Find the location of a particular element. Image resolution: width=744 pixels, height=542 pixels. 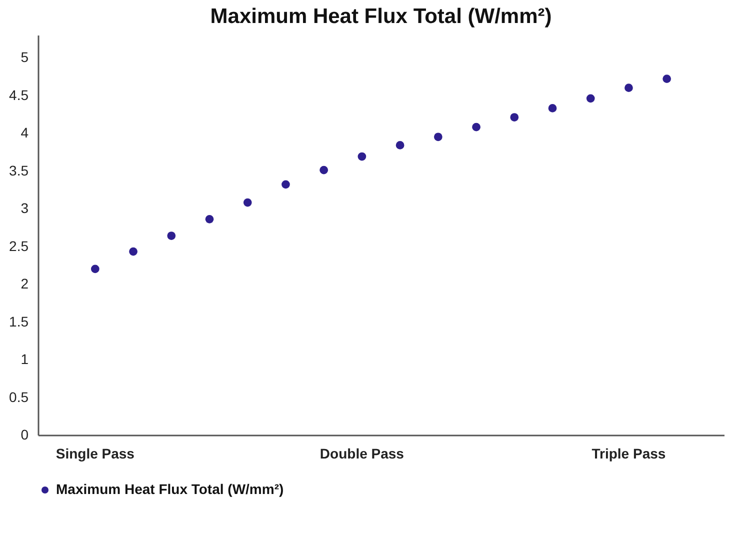

y-tick-label: 3.5 is located at coordinates (19, 170).